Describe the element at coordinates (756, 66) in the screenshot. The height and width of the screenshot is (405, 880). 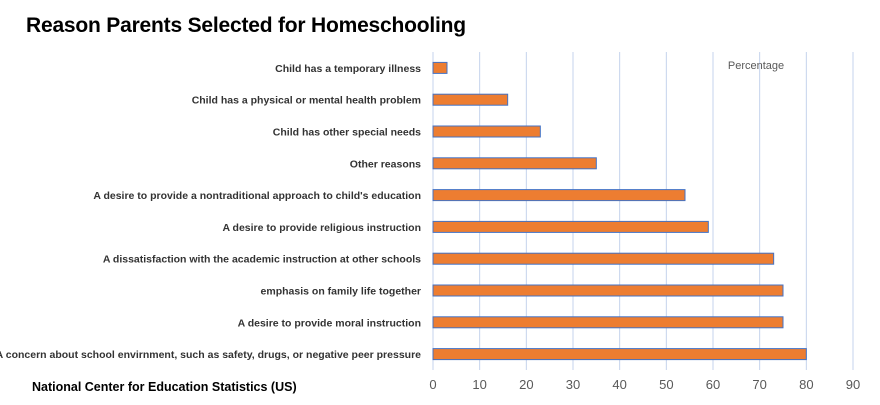
I see `legend-entry: Percentage` at that location.